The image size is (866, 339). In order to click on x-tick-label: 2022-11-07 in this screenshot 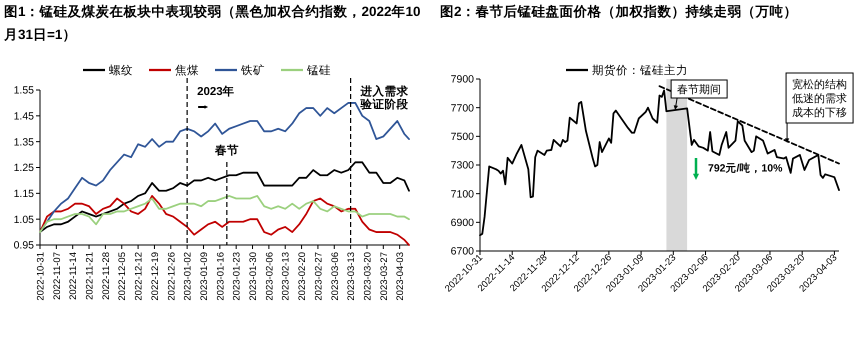, I will do `click(57, 276)`.